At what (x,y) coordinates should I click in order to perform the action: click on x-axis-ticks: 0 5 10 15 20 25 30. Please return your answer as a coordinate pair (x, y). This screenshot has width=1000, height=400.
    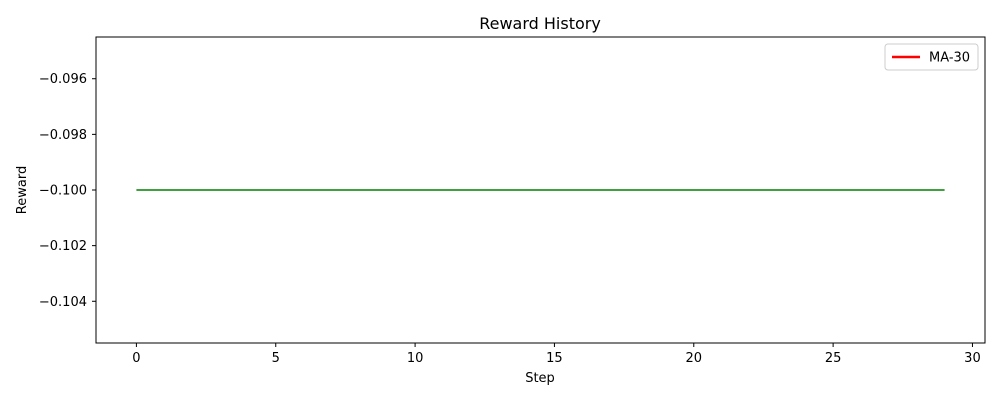
    Looking at the image, I should click on (556, 354).